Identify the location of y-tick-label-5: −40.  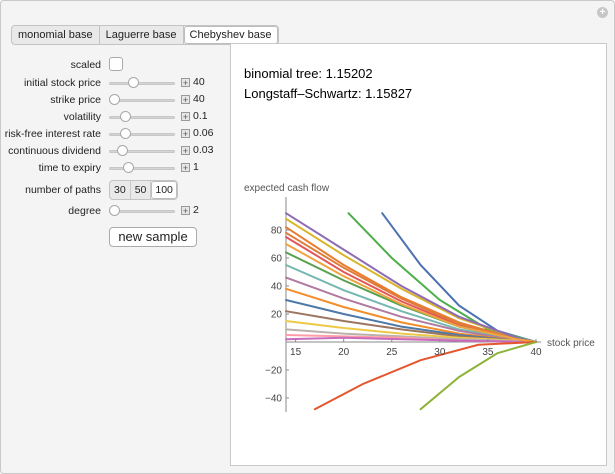
(273, 399).